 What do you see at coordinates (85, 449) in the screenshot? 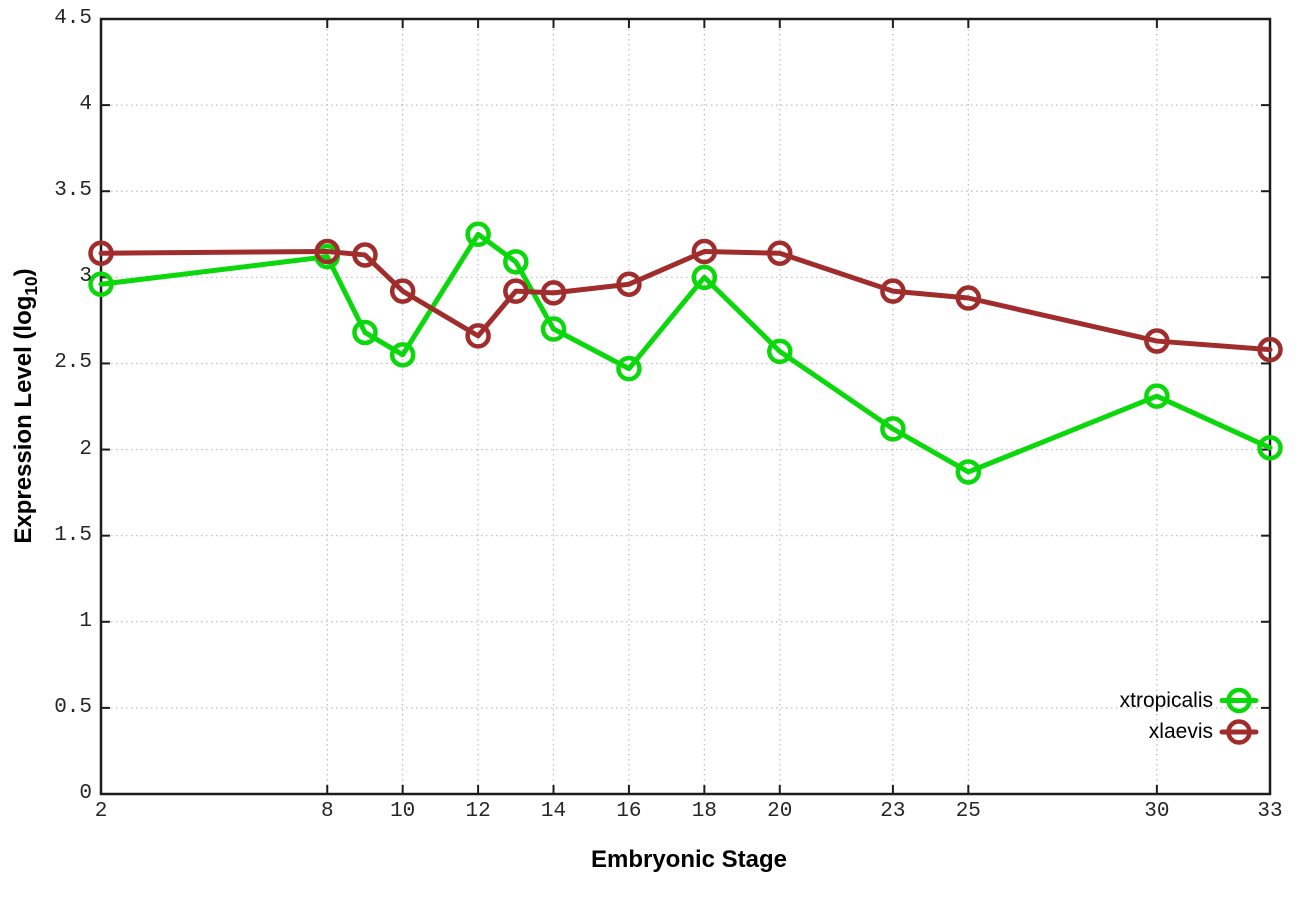
I see `y-tick-label: 2` at bounding box center [85, 449].